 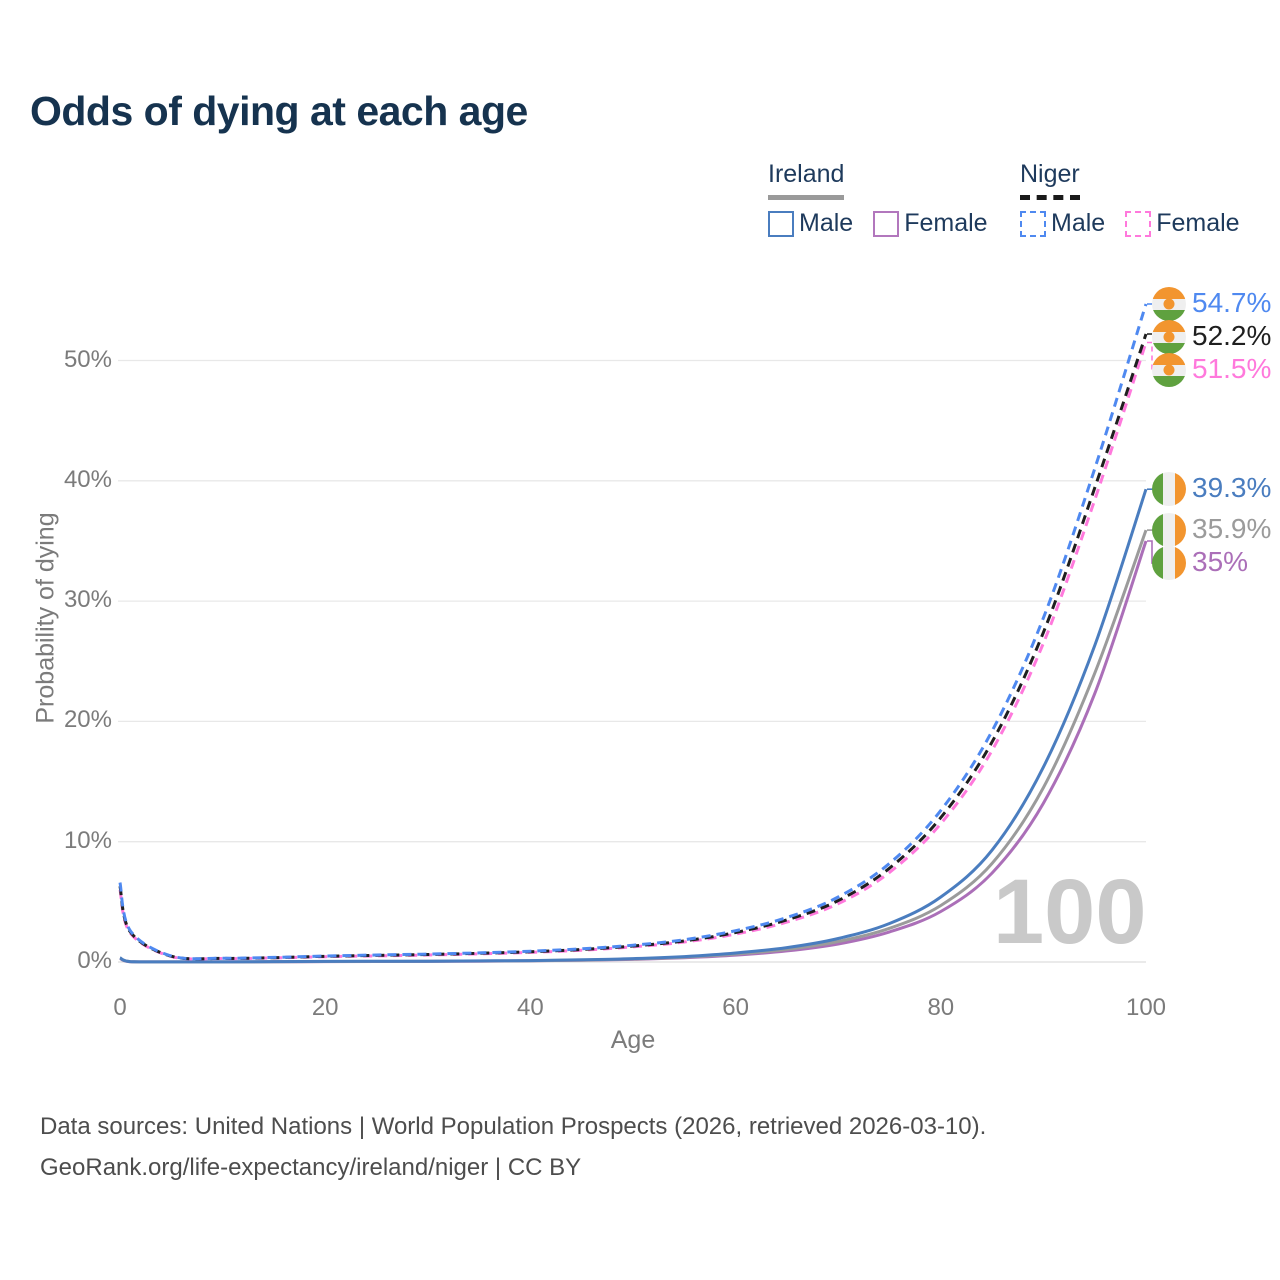 What do you see at coordinates (530, 1007) in the screenshot?
I see `x-tick-label-40: 40` at bounding box center [530, 1007].